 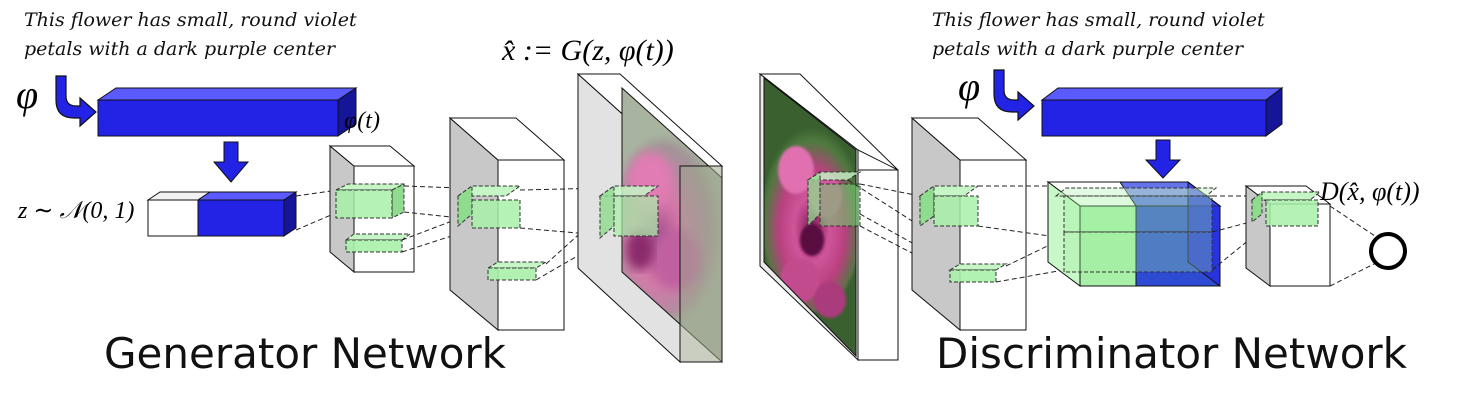 I want to click on generated-image-volume, so click(x=650, y=218).